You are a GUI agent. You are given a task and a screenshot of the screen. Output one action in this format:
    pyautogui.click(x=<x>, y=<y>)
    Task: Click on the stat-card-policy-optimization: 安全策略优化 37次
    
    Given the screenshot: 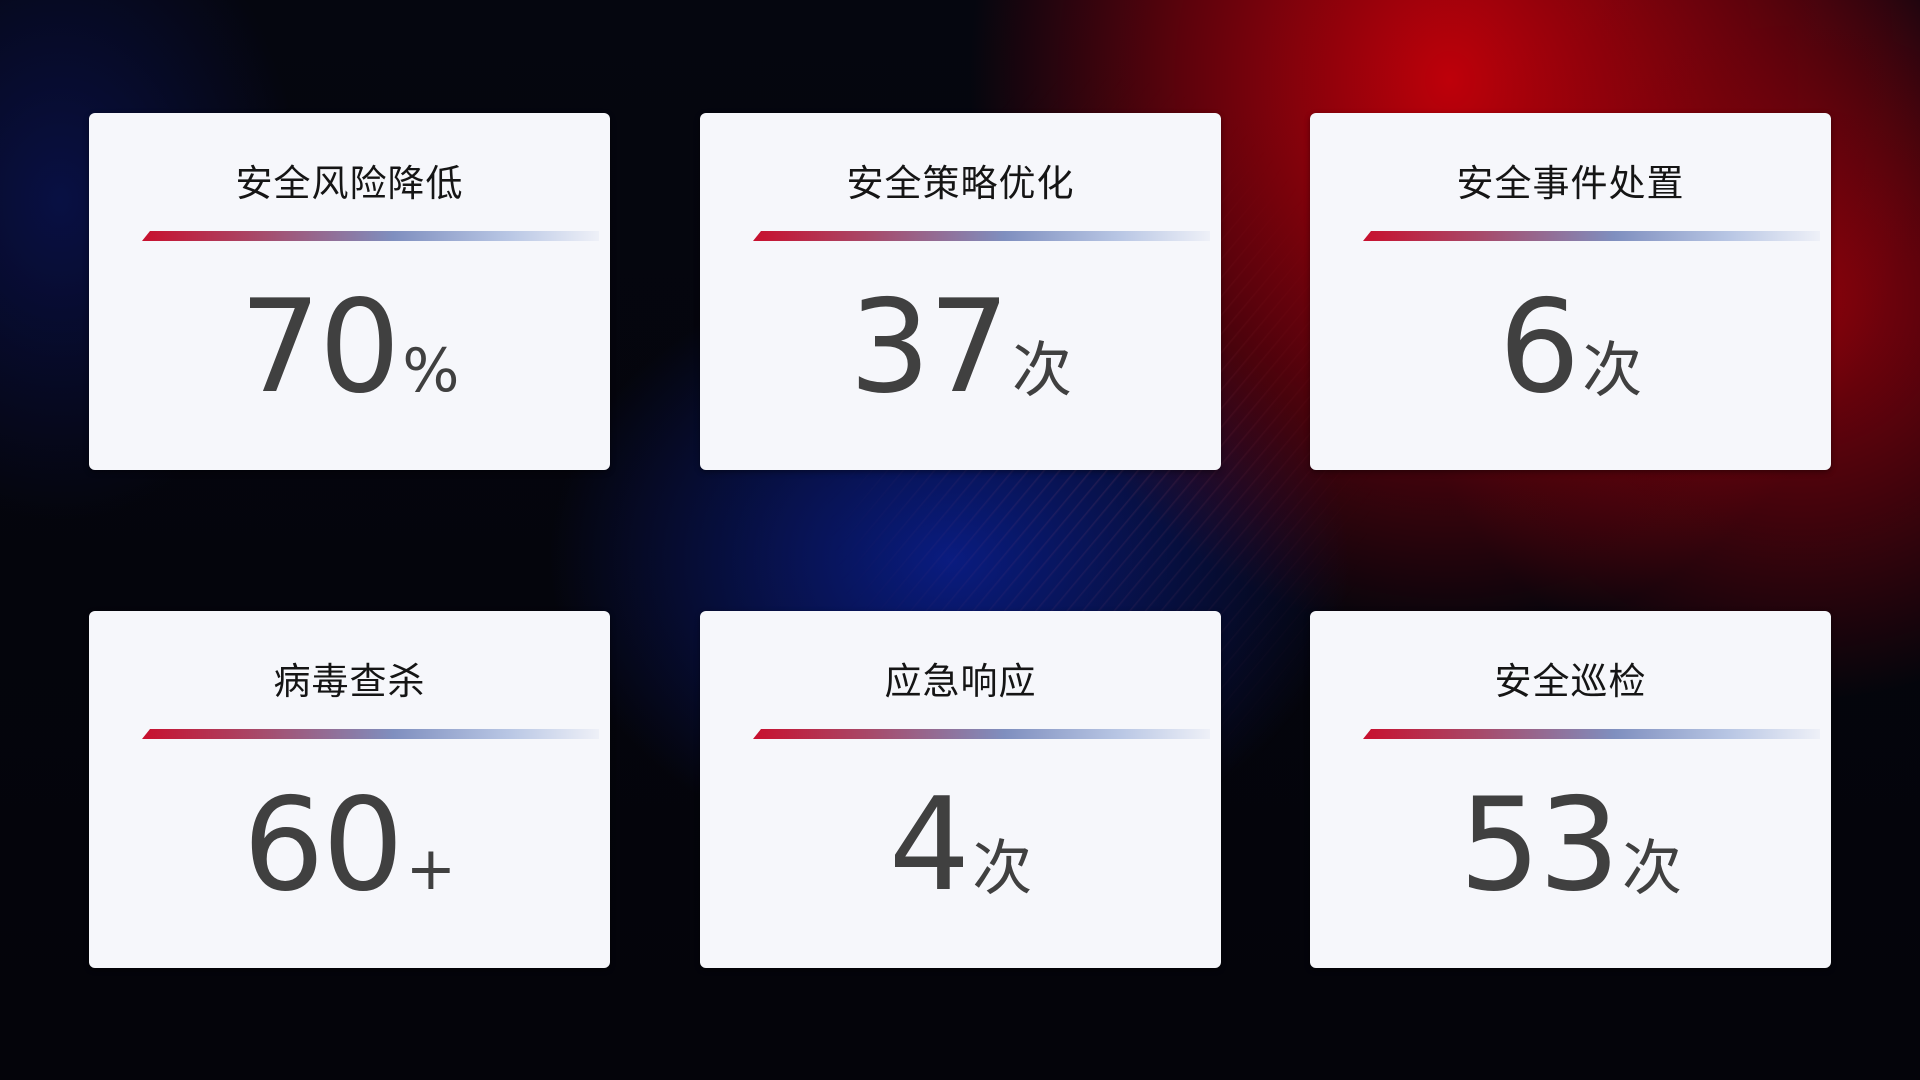 What is the action you would take?
    pyautogui.click(x=960, y=291)
    